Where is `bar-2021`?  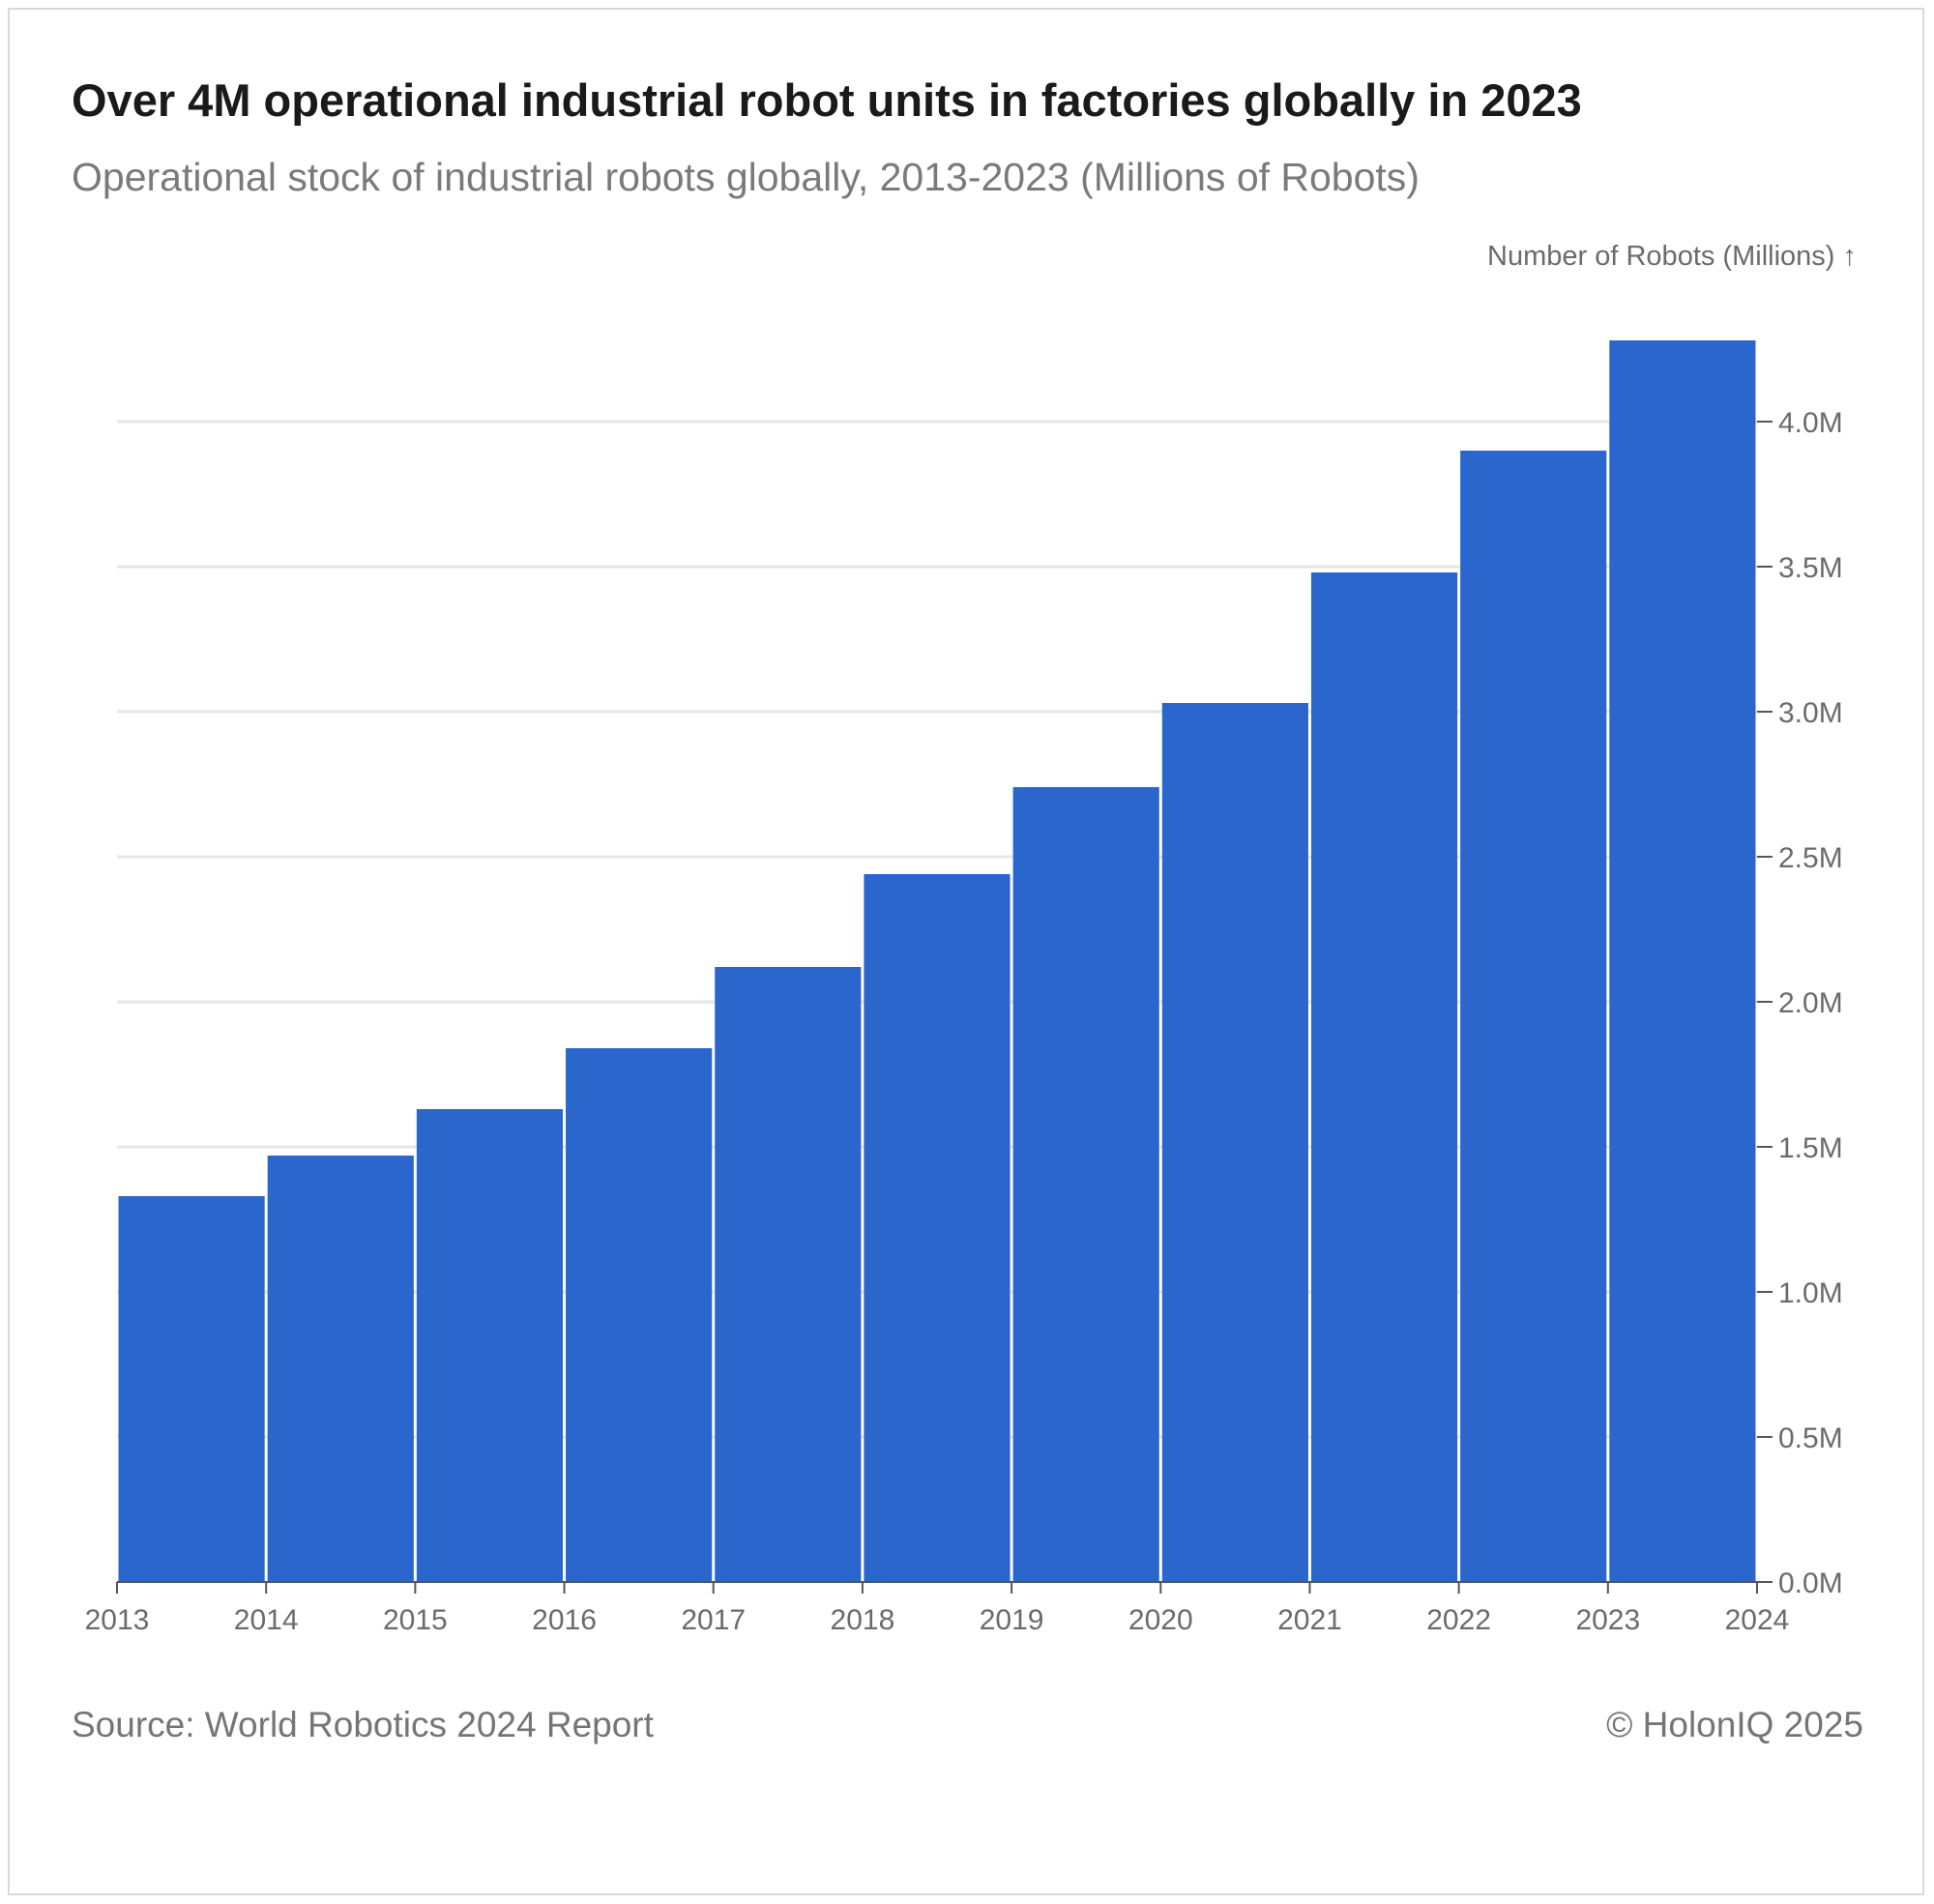
bar-2021 is located at coordinates (1384, 1077).